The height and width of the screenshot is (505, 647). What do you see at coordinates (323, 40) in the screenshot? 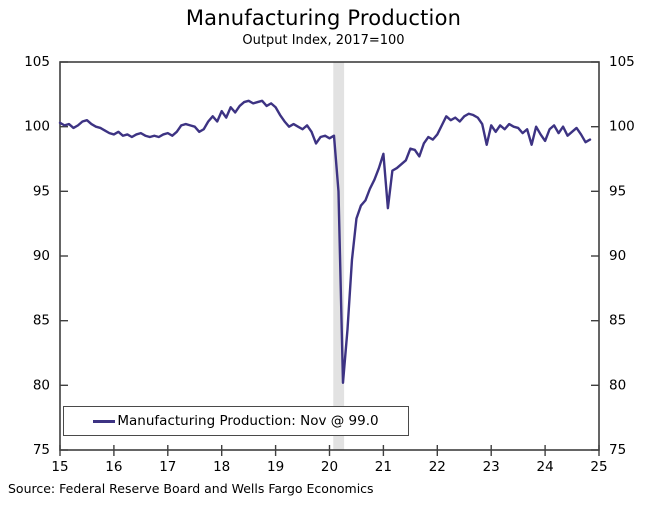
I see `chart-subtitle: Output Index, 2017=100` at bounding box center [323, 40].